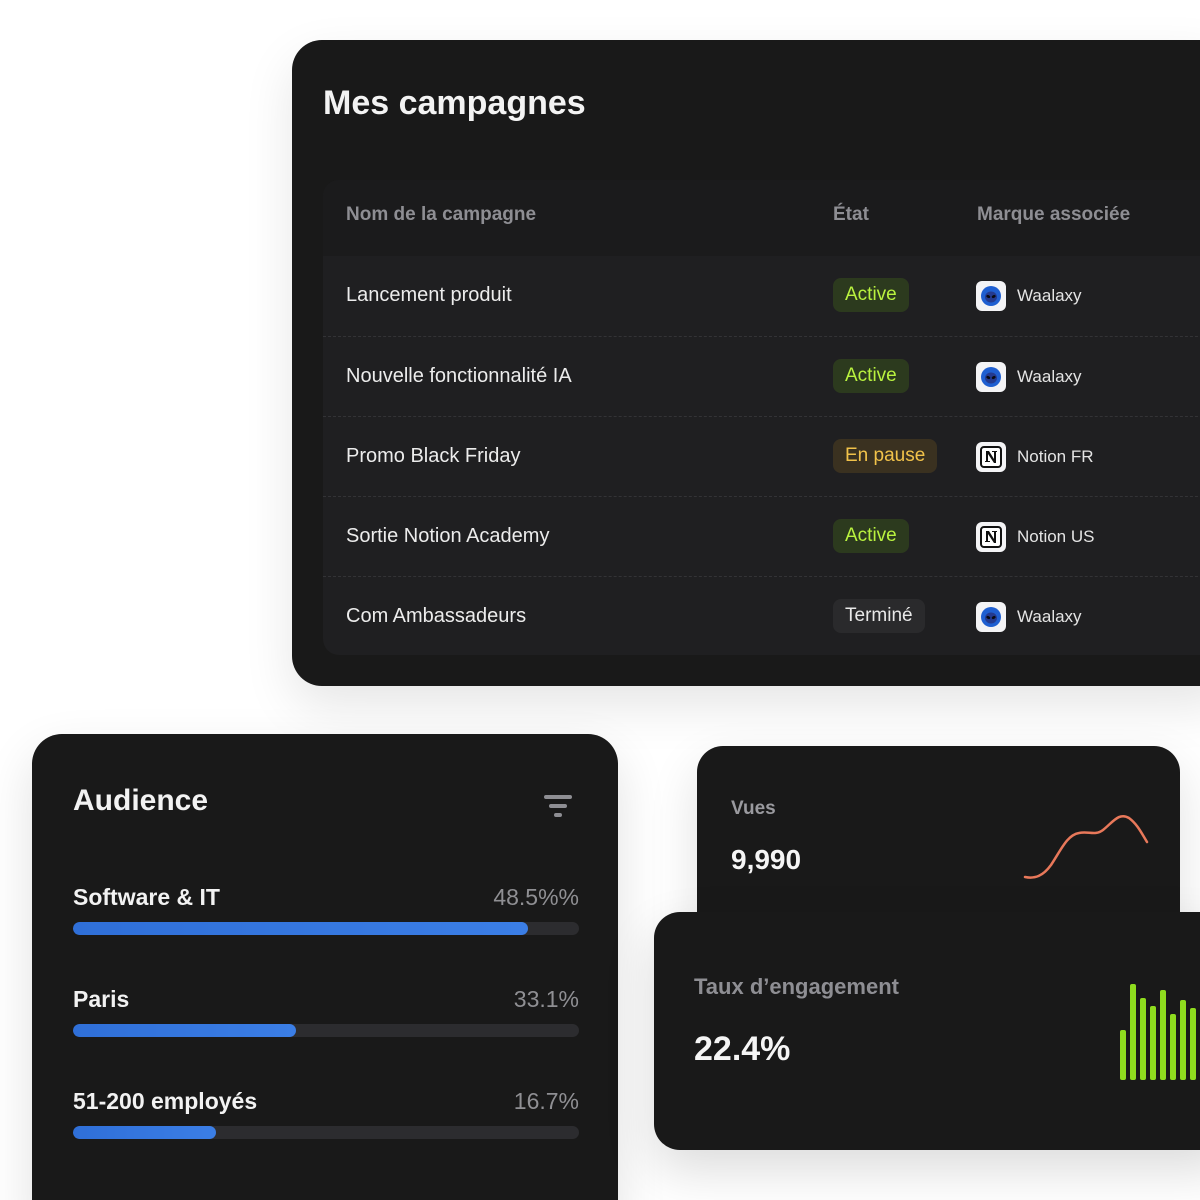 The height and width of the screenshot is (1200, 1200). I want to click on status-badge: En pause, so click(885, 456).